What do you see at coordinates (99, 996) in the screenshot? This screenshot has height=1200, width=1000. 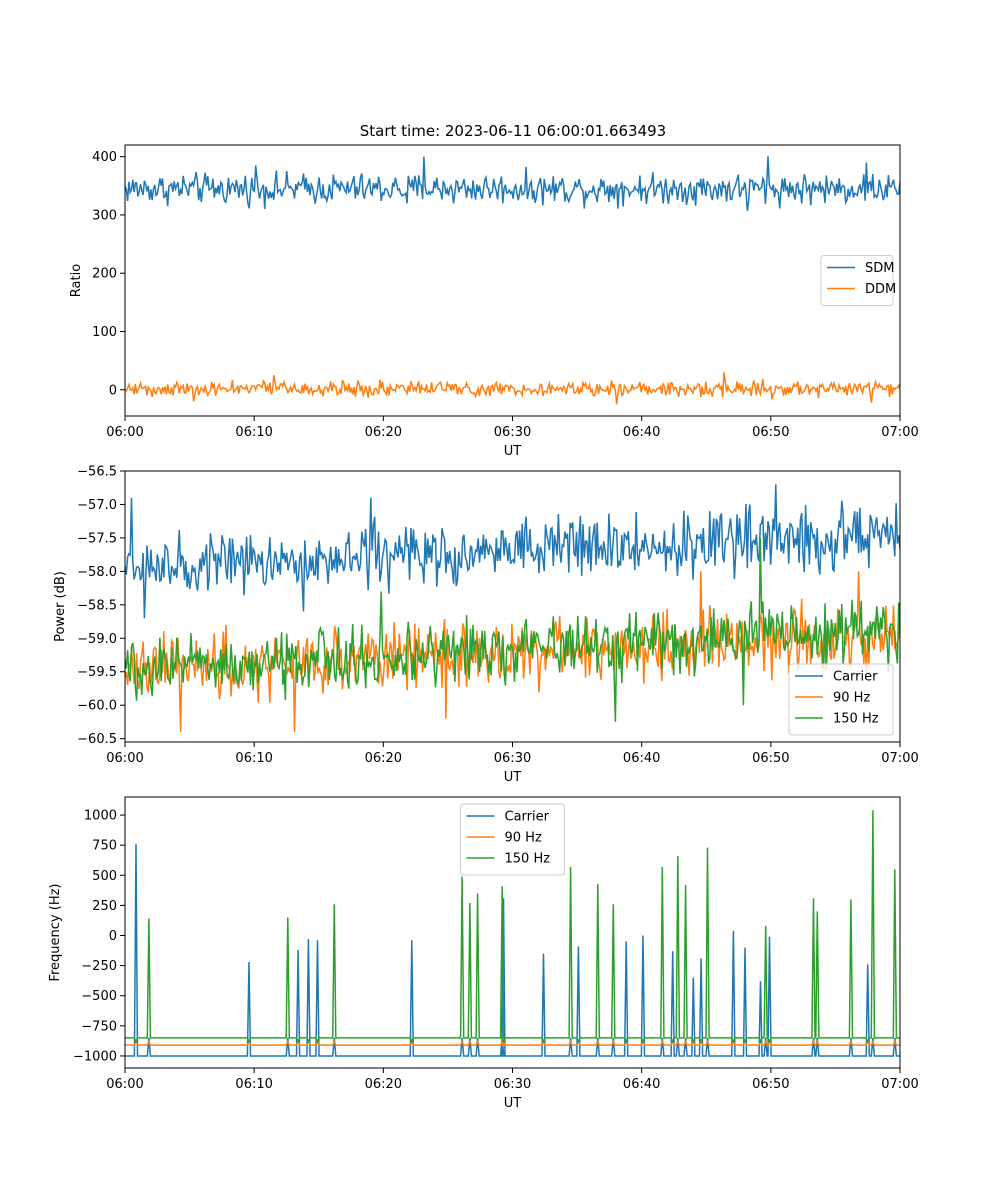 I see `y-tick-label: −500` at bounding box center [99, 996].